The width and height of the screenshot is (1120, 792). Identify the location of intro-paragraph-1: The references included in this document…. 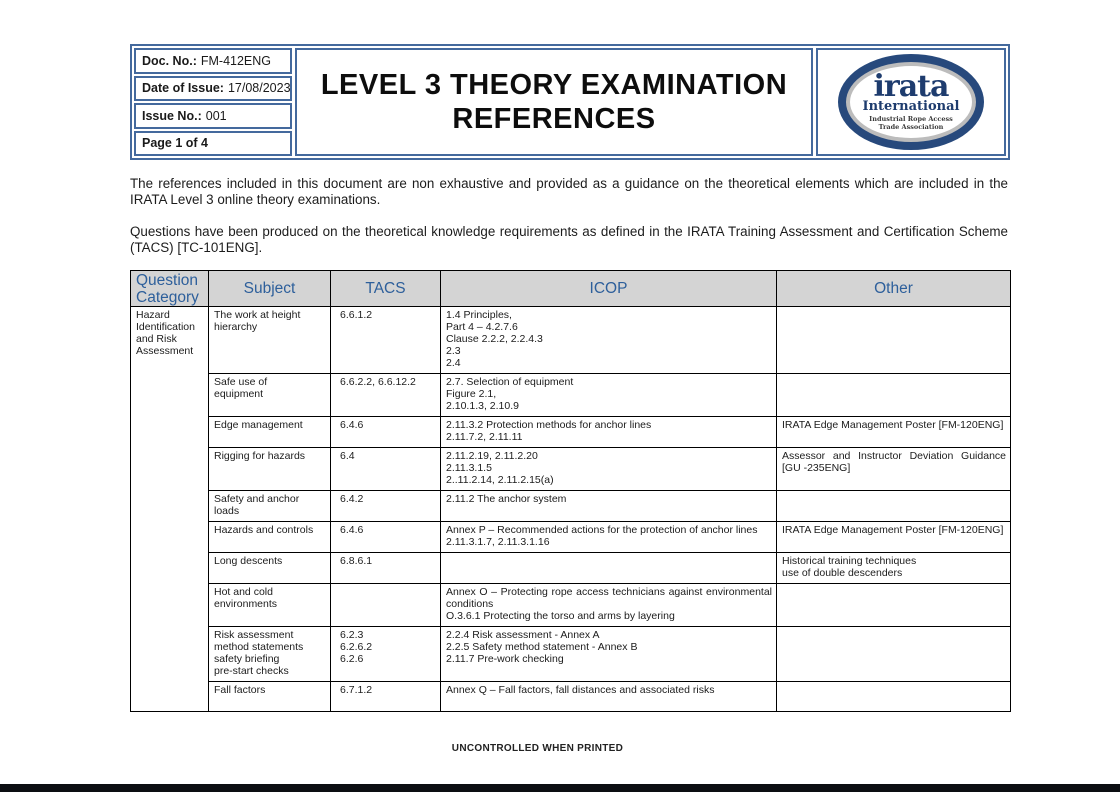
(569, 191).